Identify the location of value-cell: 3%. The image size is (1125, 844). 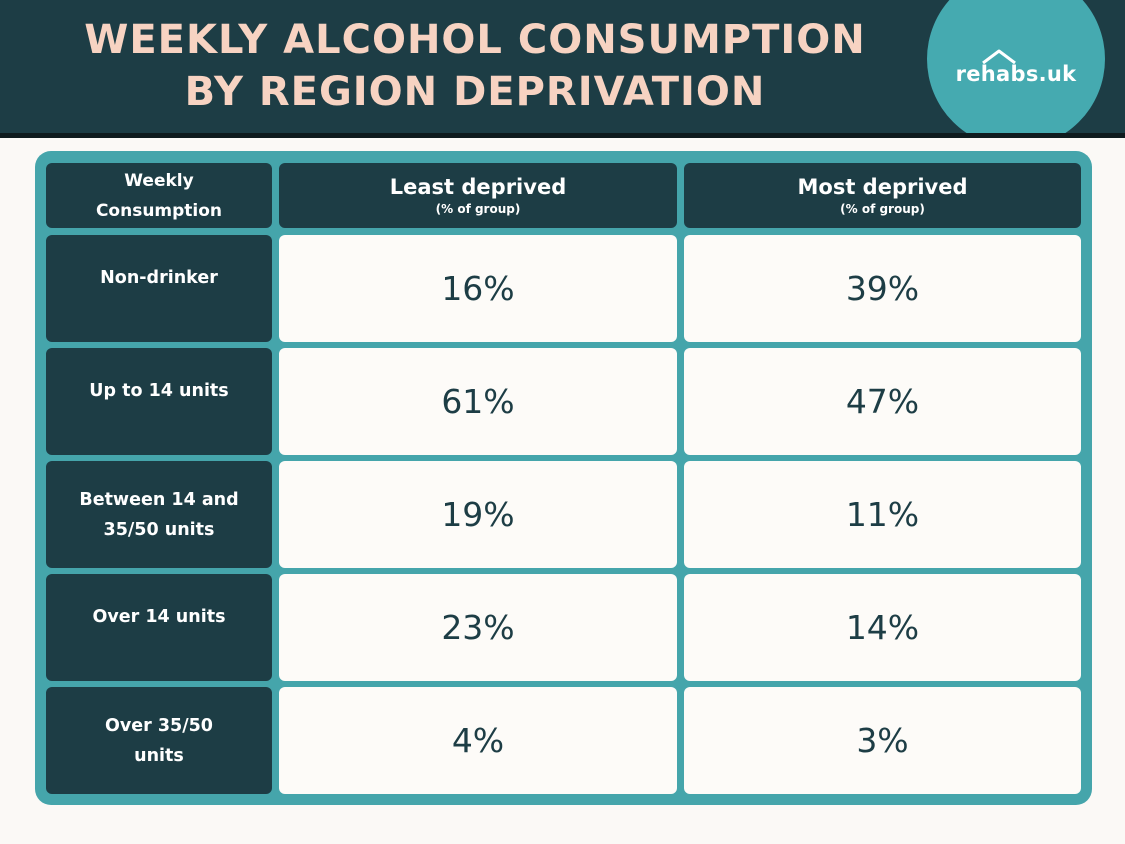
(882, 740).